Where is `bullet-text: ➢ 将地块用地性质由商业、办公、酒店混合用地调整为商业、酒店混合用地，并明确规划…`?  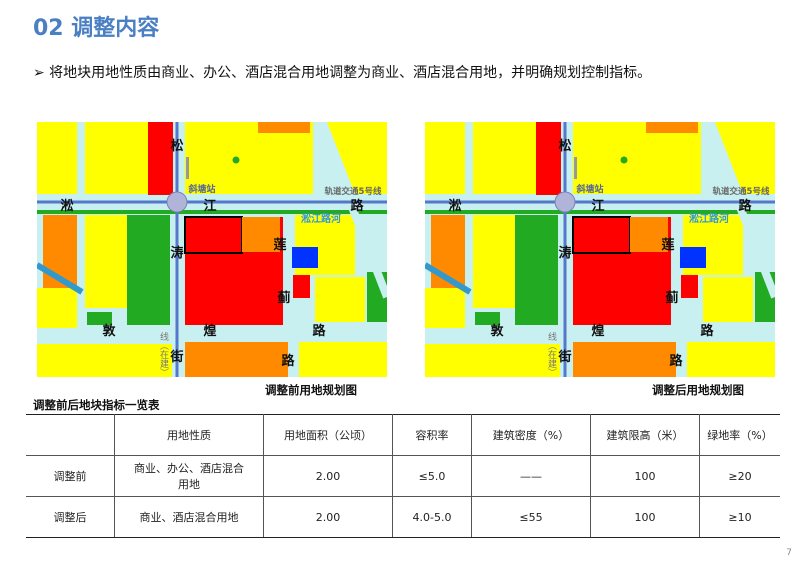
bullet-text: ➢ 将地块用地性质由商业、办公、酒店混合用地调整为商业、酒店混合用地，并明确规划… is located at coordinates (342, 73).